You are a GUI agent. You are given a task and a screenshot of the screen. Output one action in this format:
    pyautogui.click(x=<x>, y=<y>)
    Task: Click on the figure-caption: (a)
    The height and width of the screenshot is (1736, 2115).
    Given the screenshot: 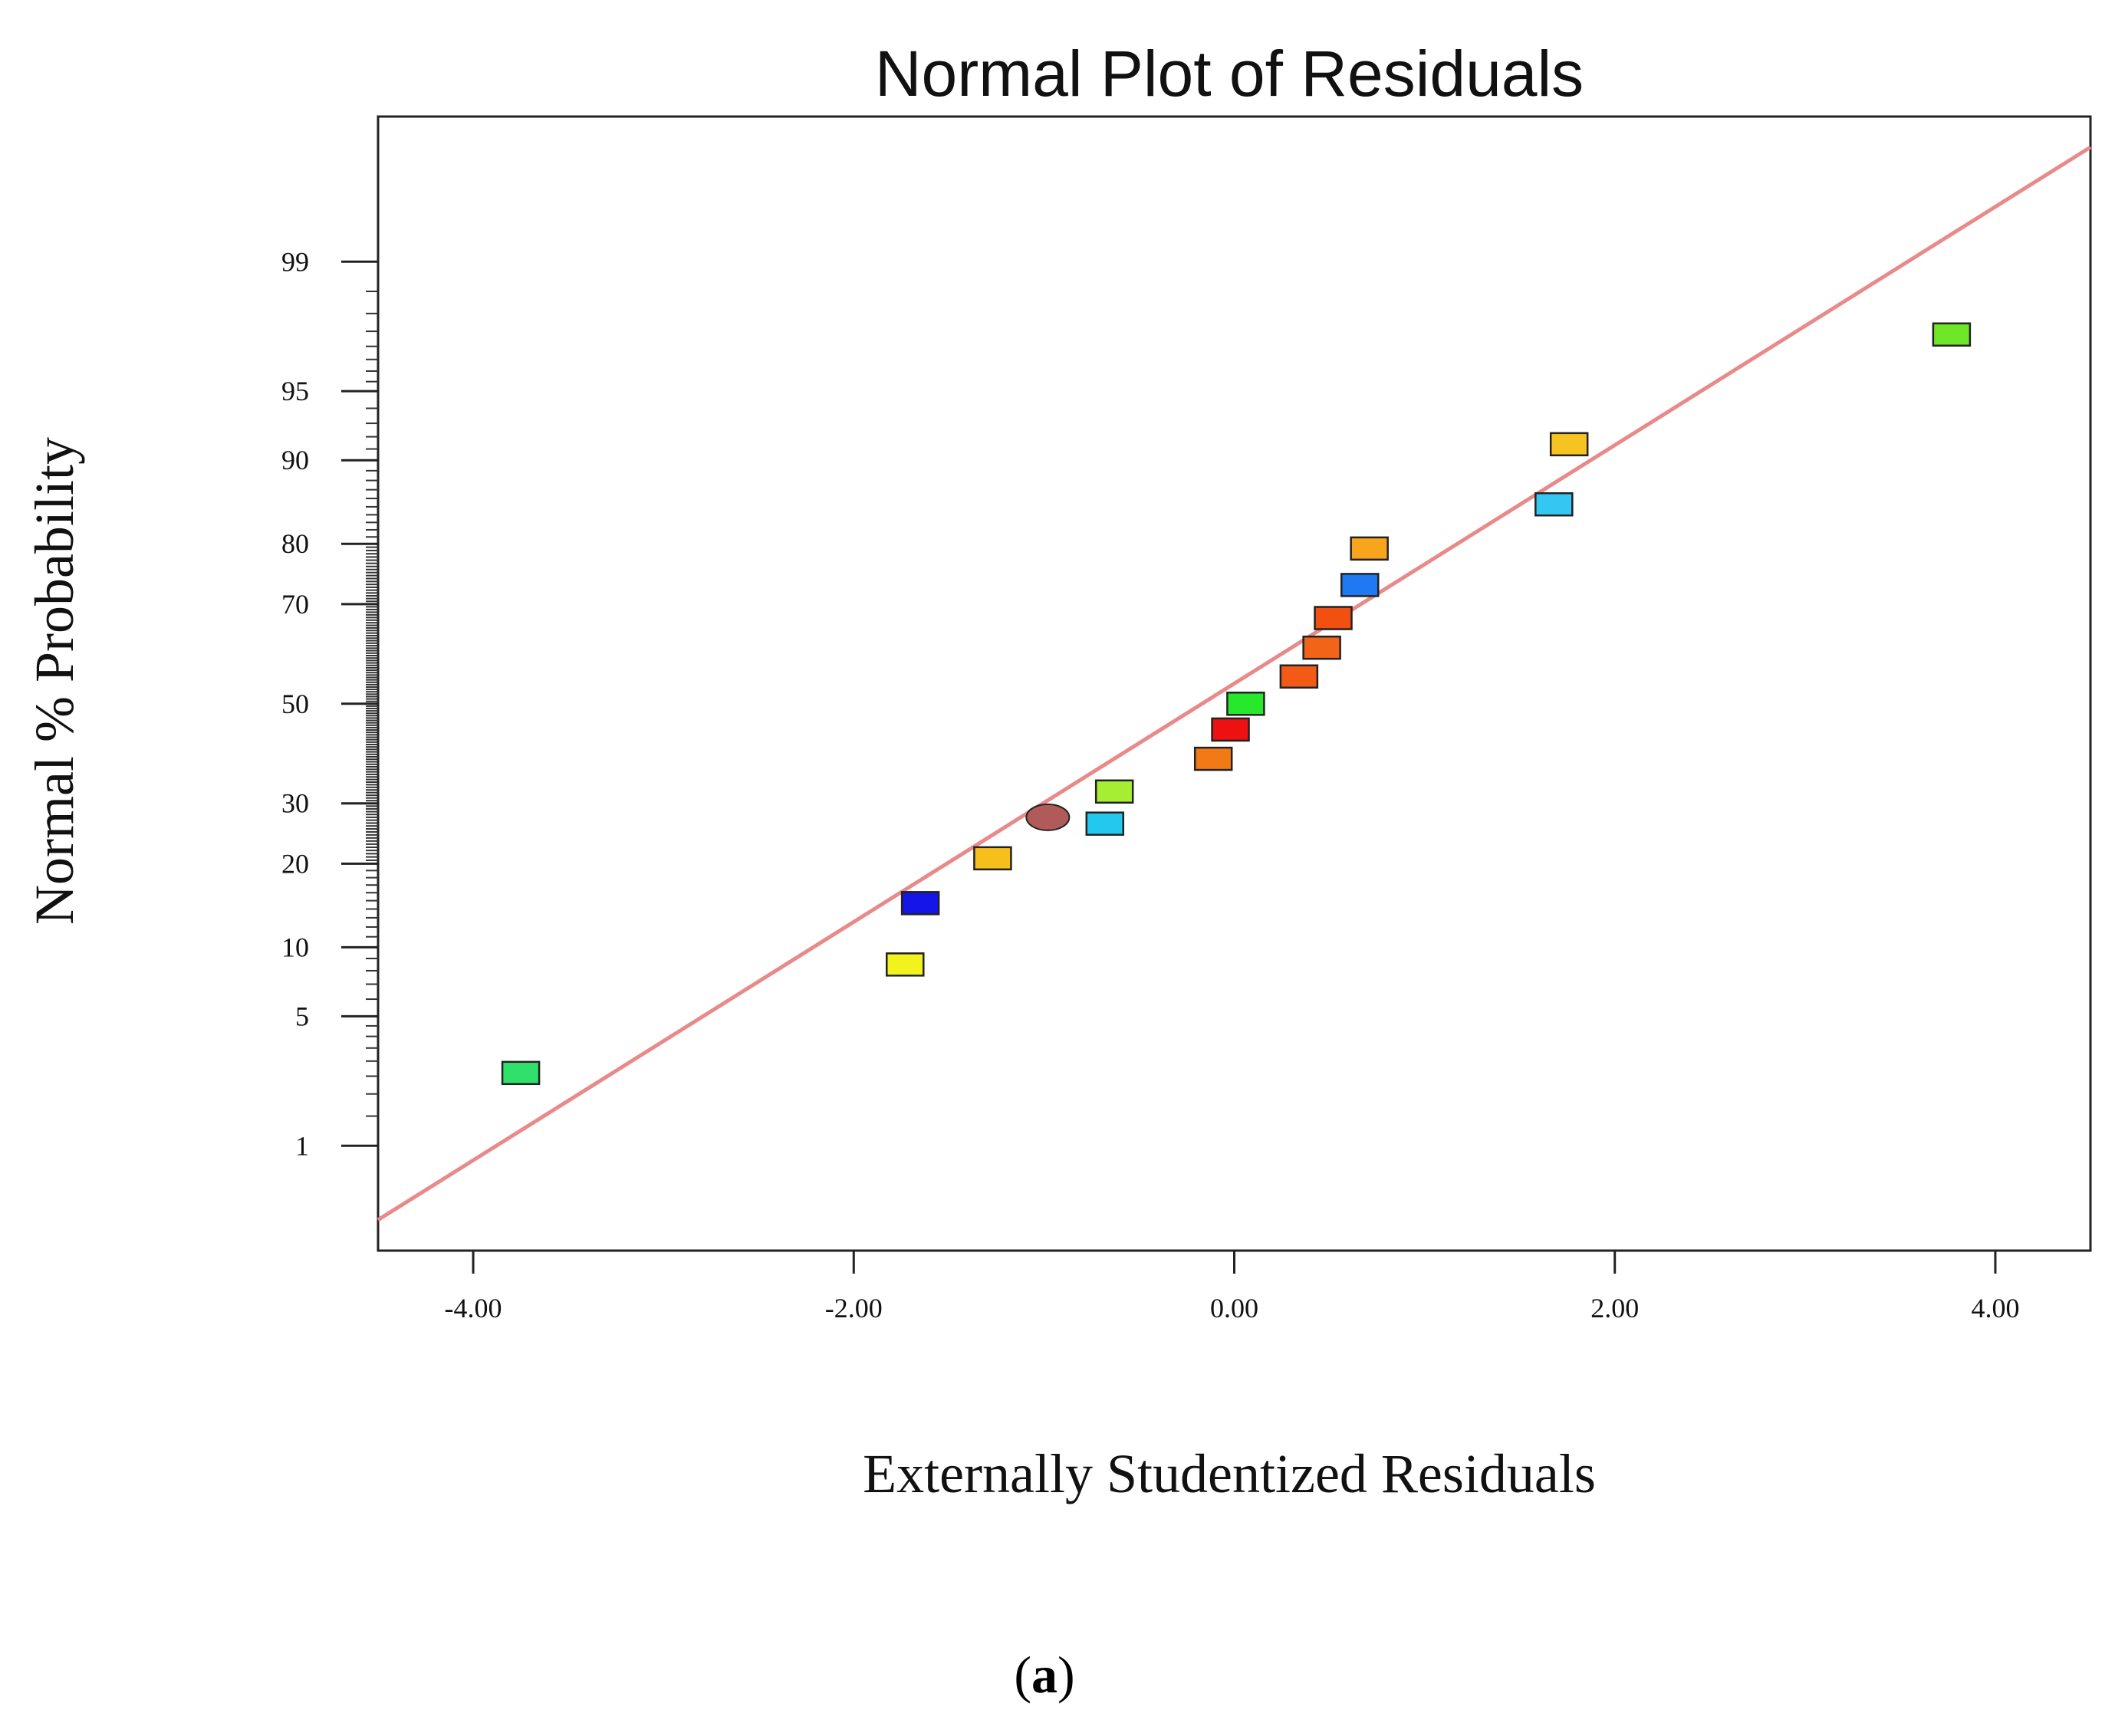 What is the action you would take?
    pyautogui.click(x=1044, y=1675)
    